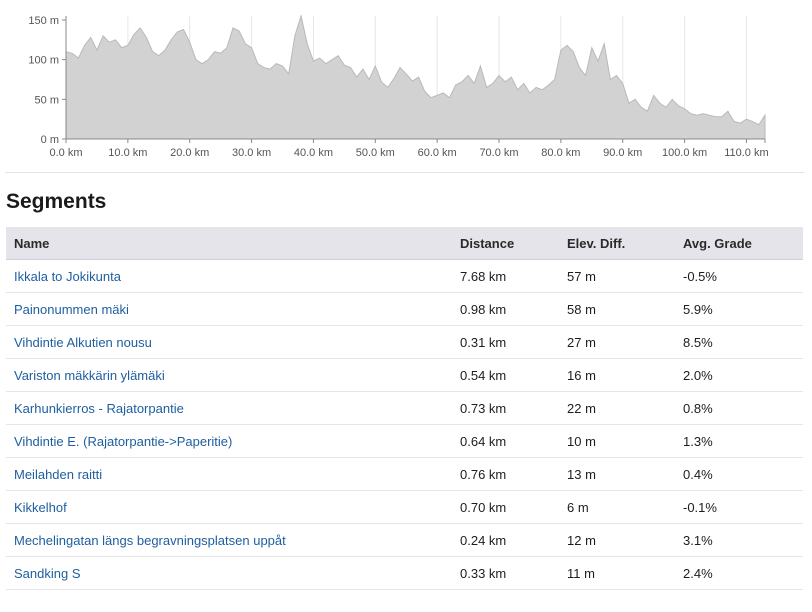 This screenshot has height=612, width=812. I want to click on segment-elev-diff: 13 m, so click(617, 474).